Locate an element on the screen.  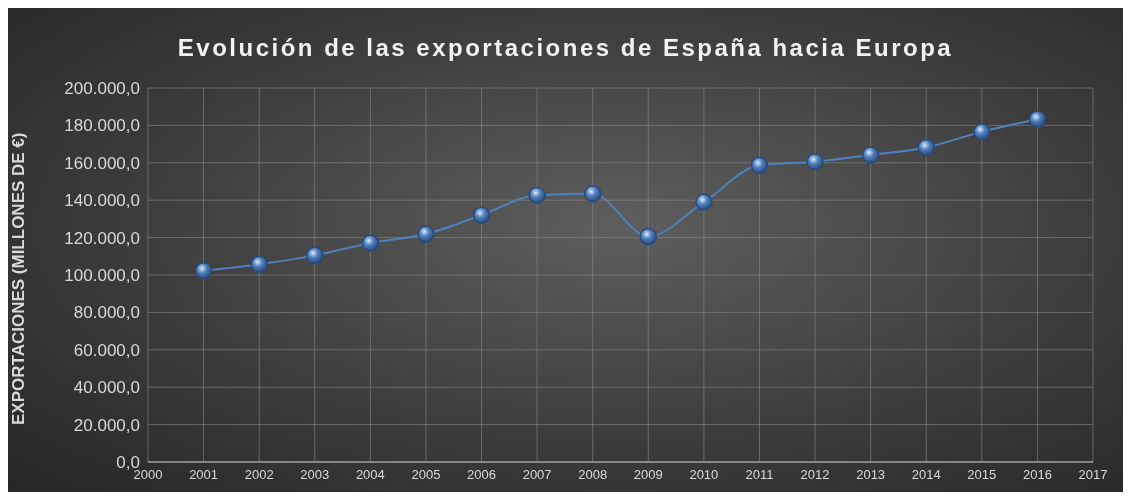
x-tick-label: 2007 is located at coordinates (537, 475).